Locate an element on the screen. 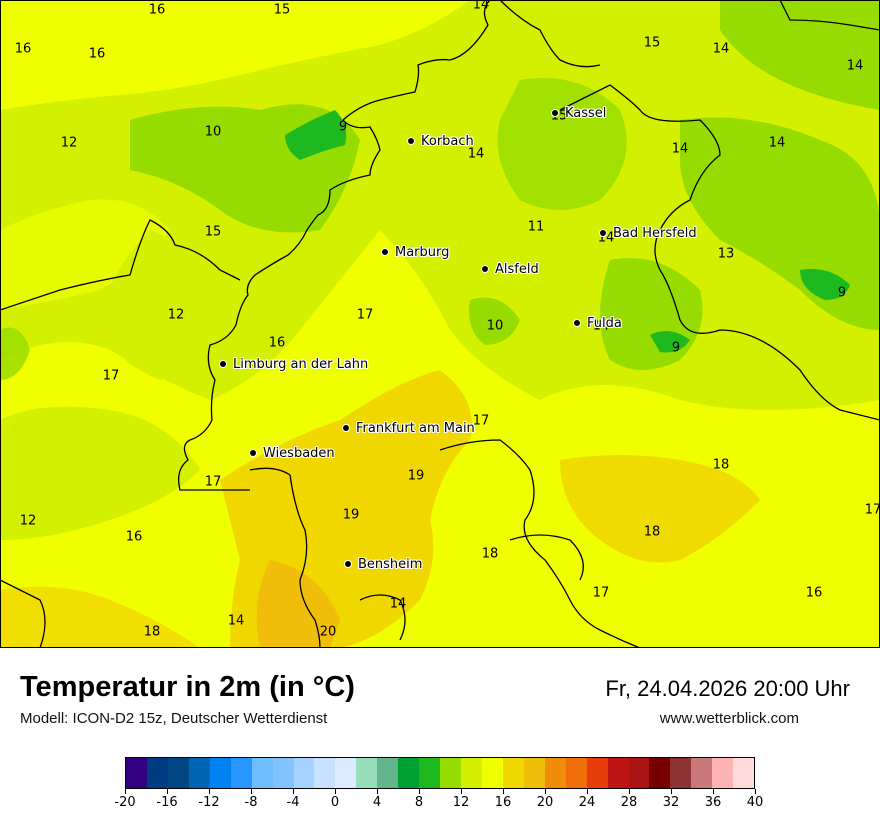 This screenshot has height=830, width=880. city-marker: Bad Hersfeld is located at coordinates (648, 233).